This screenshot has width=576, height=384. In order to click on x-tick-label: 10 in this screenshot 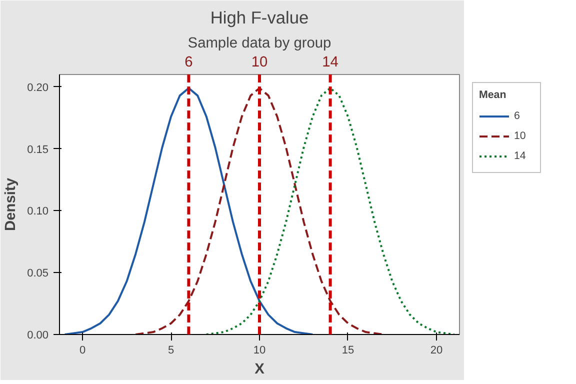, I will do `click(259, 350)`.